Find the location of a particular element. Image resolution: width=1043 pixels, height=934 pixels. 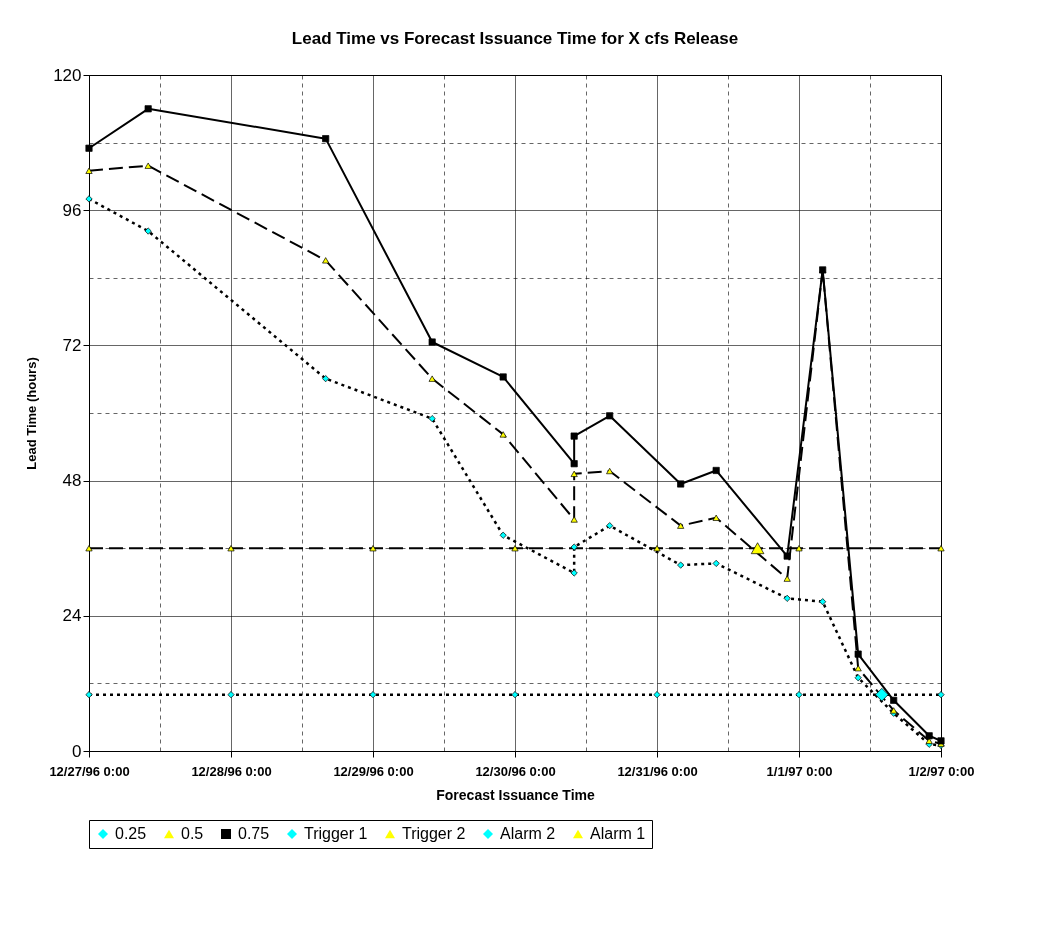

y-tick-label: 24 is located at coordinates (72, 616).